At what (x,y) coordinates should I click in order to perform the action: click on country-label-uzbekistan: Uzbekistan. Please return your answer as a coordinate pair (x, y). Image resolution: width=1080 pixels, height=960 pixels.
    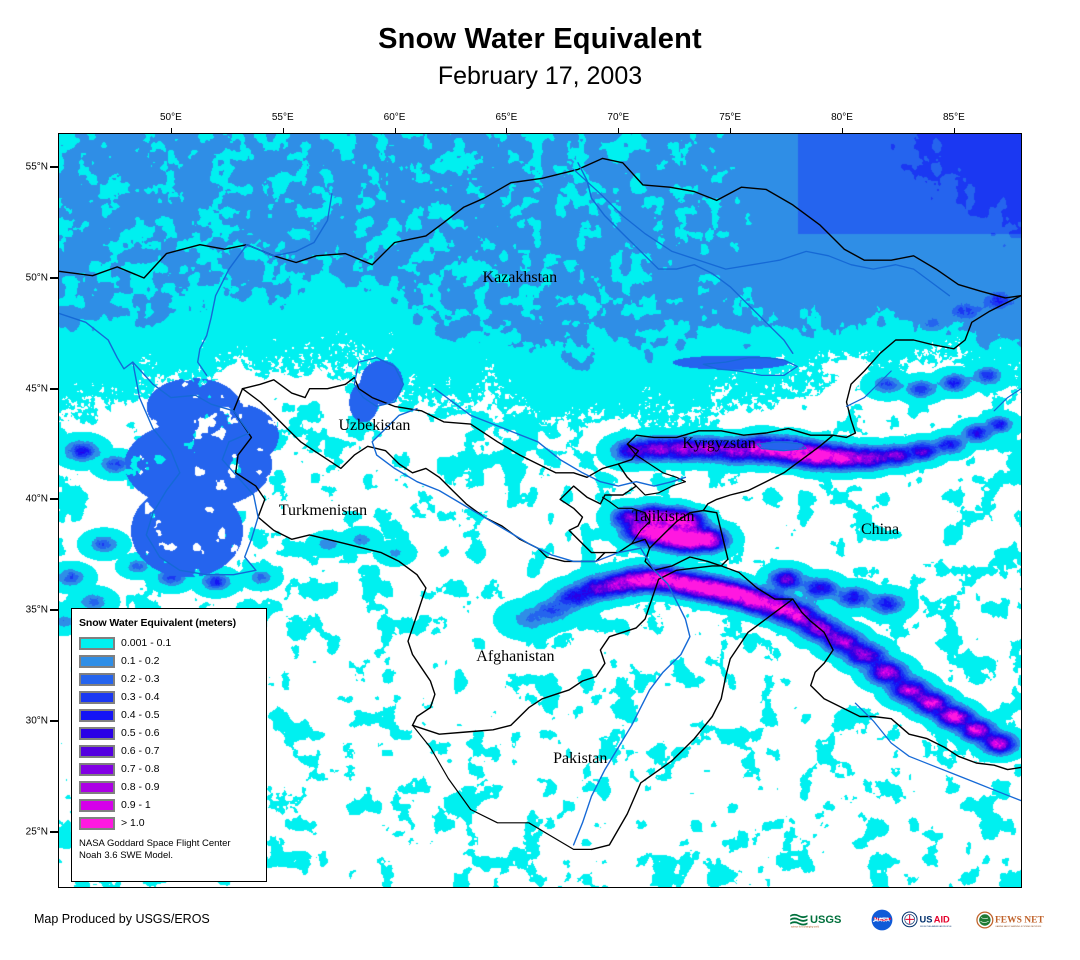
    Looking at the image, I should click on (374, 426).